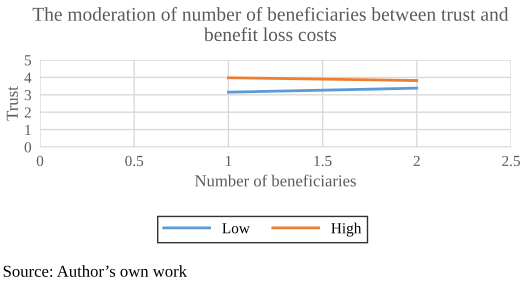 This screenshot has height=286, width=520. Describe the element at coordinates (27, 112) in the screenshot. I see `y-tick-label: 2` at that location.